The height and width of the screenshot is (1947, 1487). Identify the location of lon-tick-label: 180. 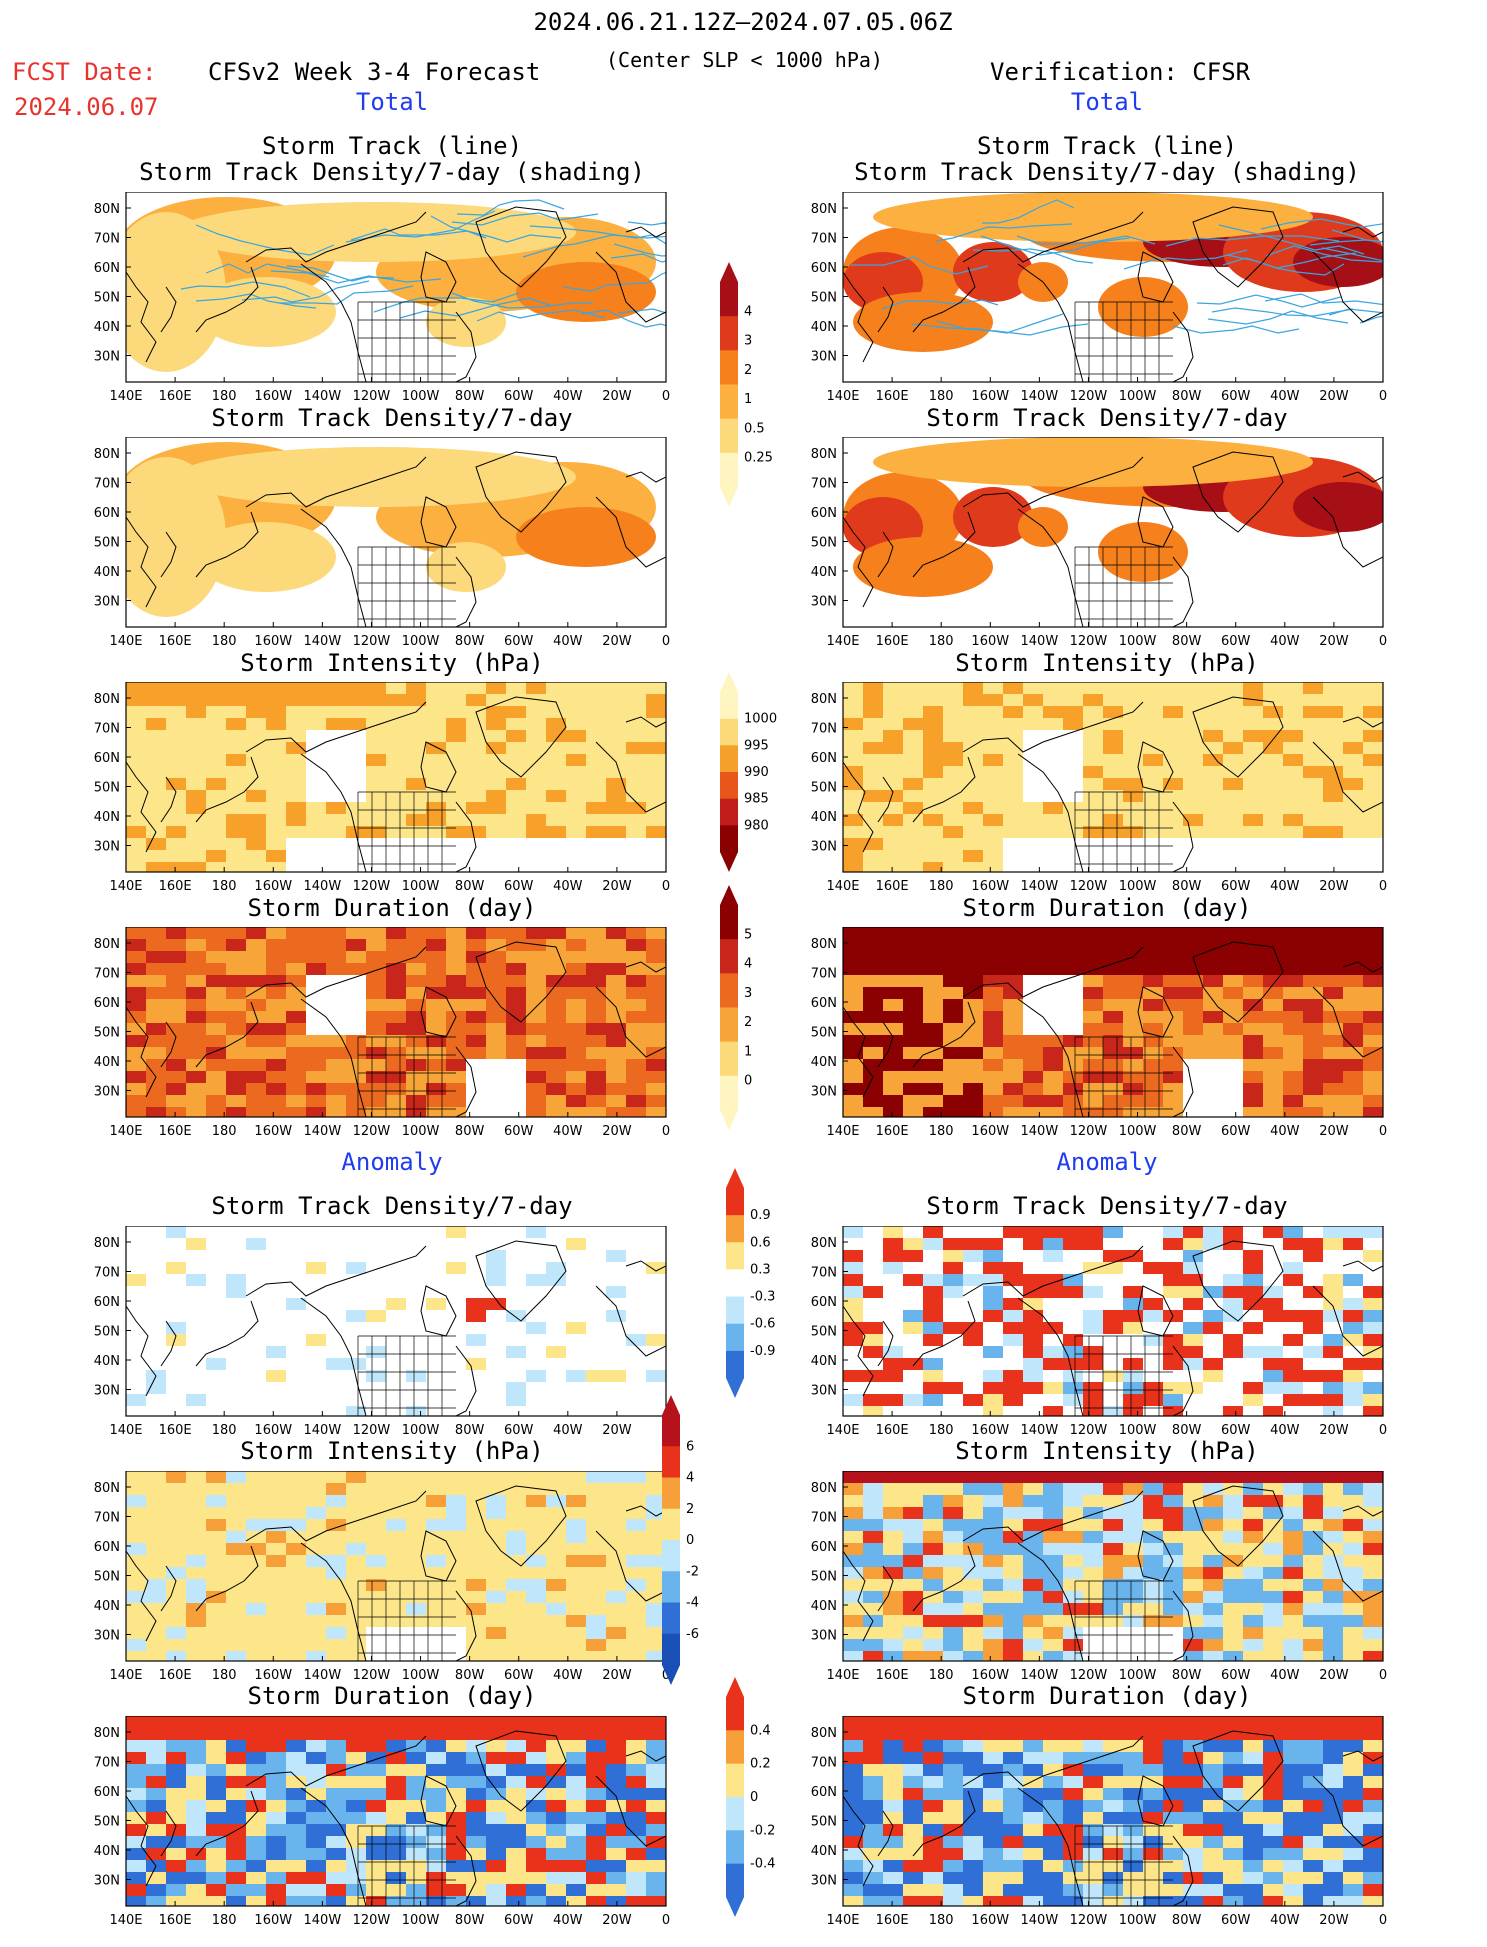
(941, 396).